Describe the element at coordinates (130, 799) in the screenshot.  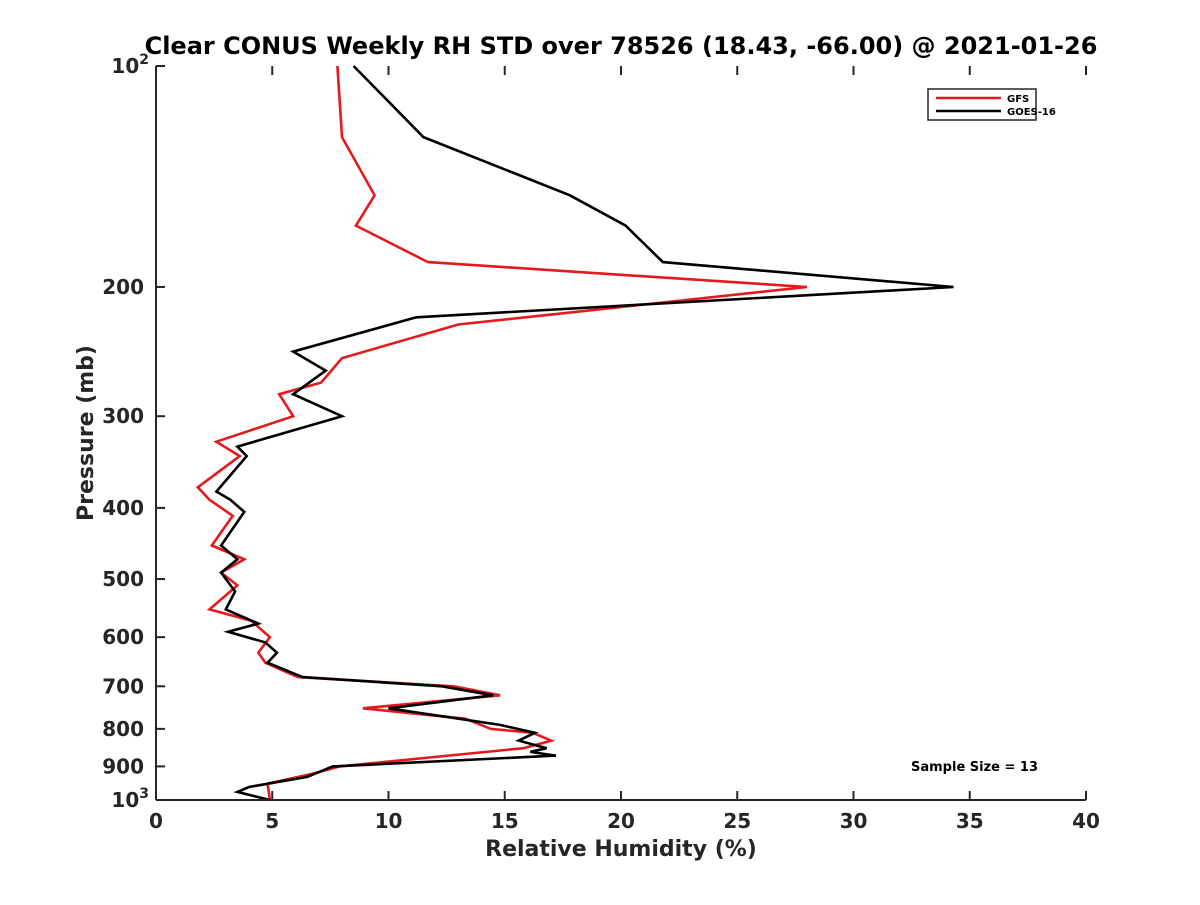
I see `y-tick-label: 10³` at that location.